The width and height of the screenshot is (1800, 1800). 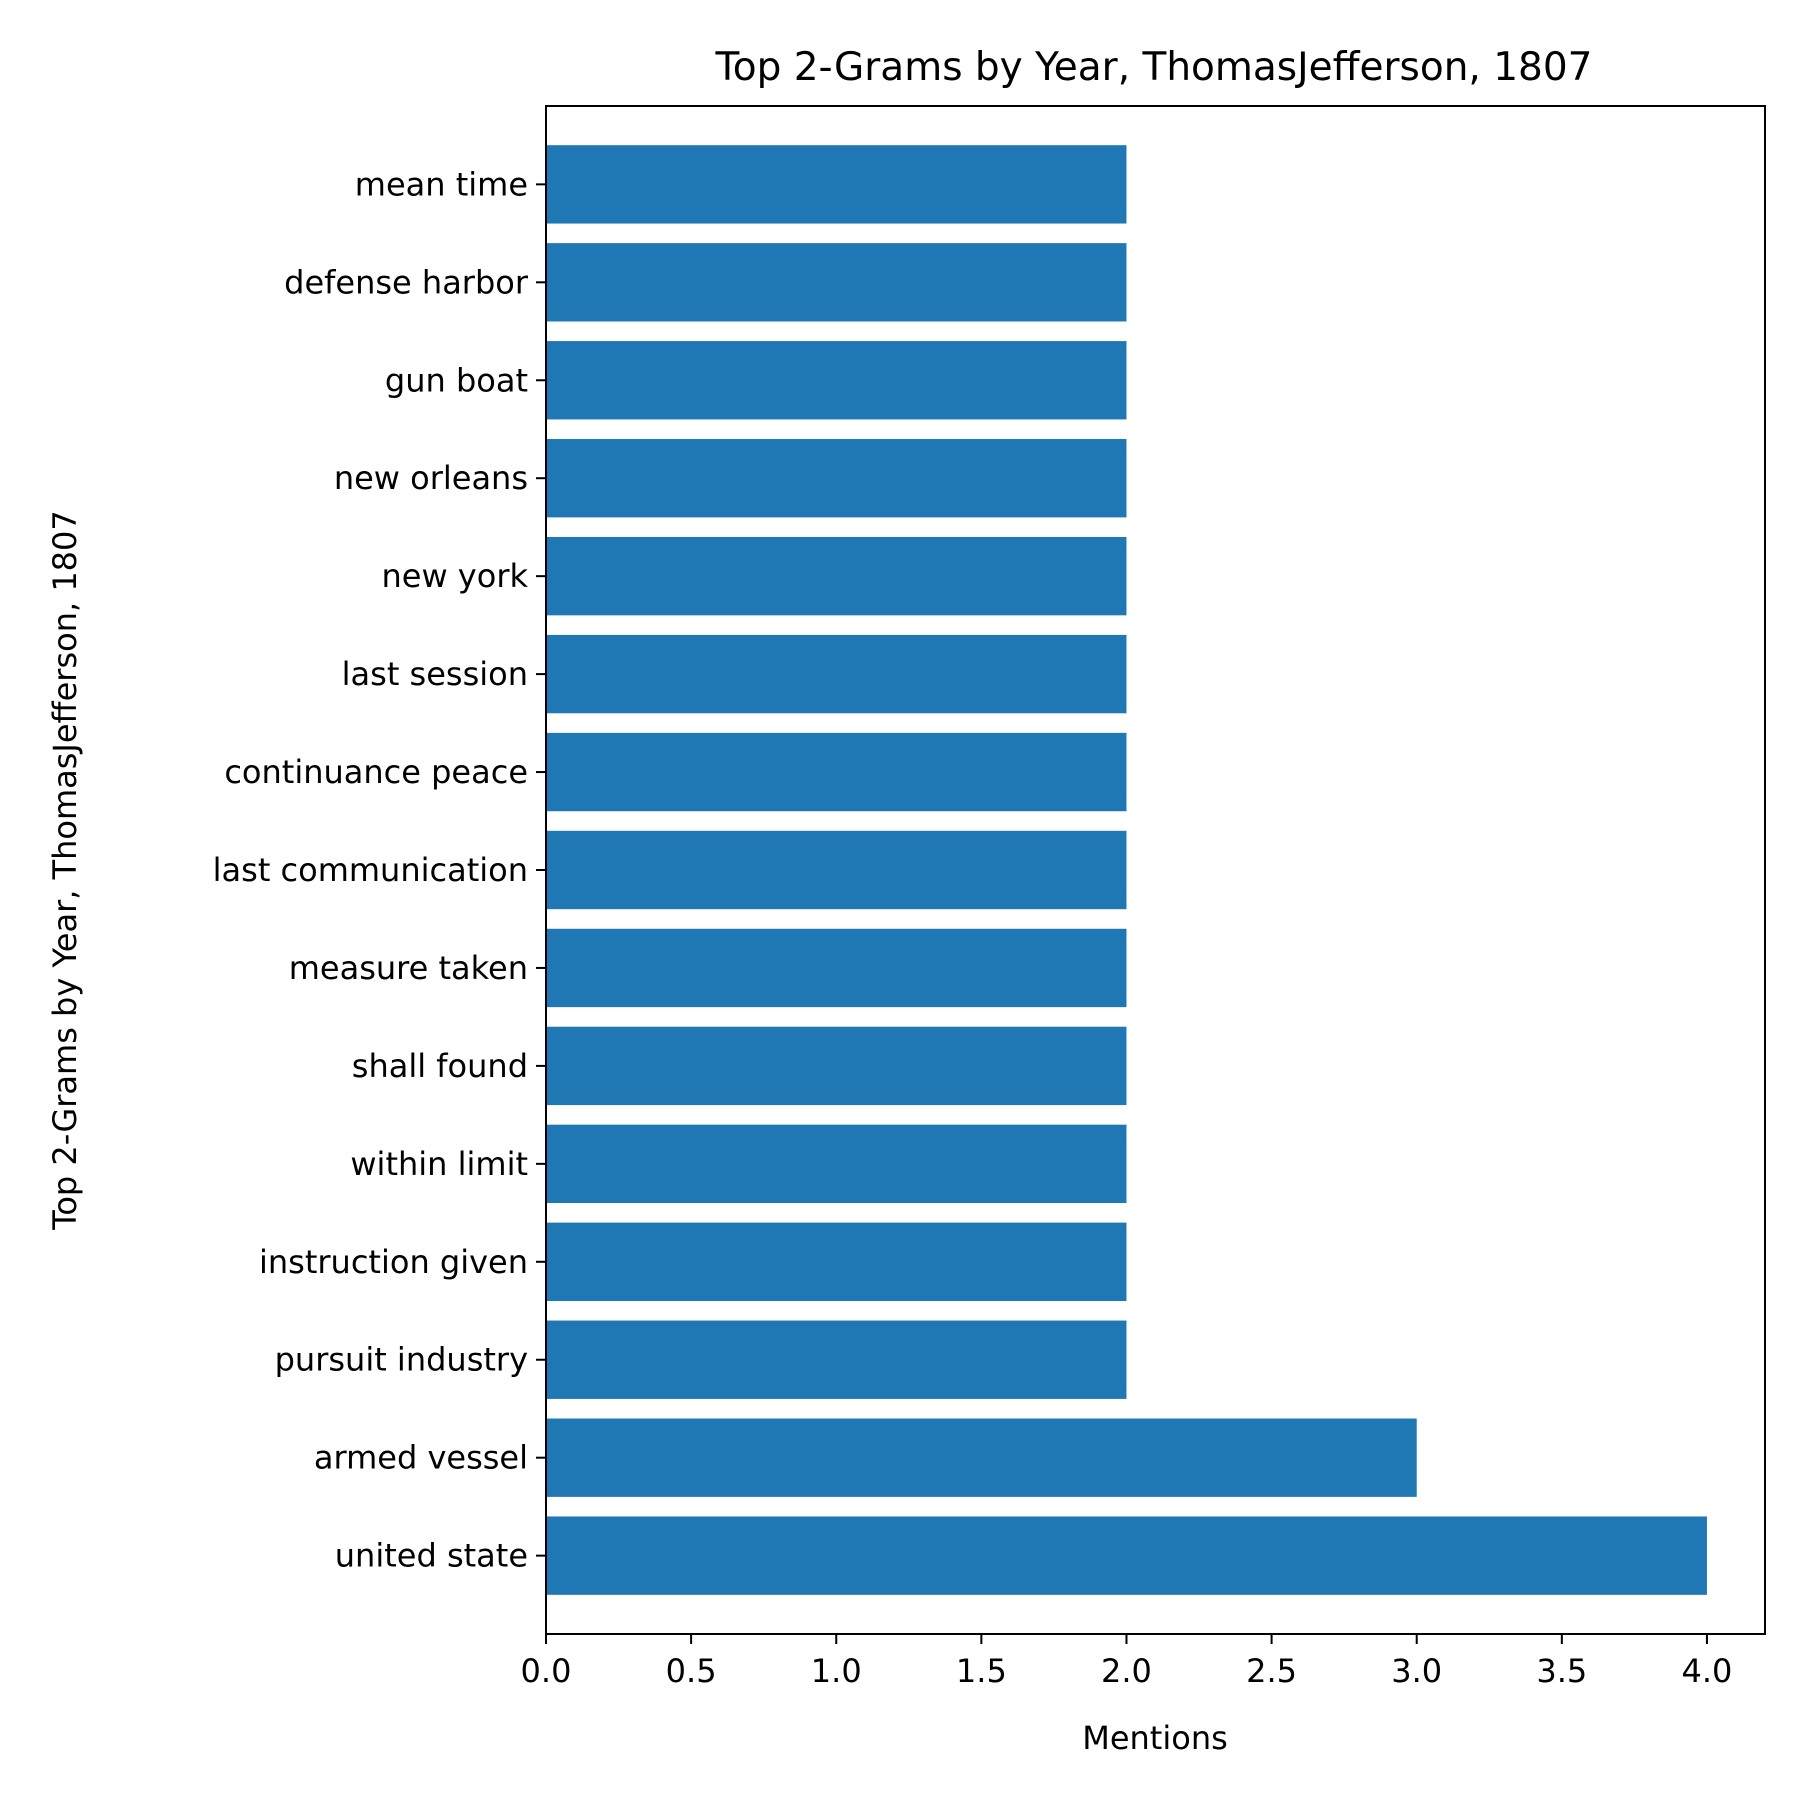 I want to click on x-tick-label: 1.5, so click(x=981, y=1671).